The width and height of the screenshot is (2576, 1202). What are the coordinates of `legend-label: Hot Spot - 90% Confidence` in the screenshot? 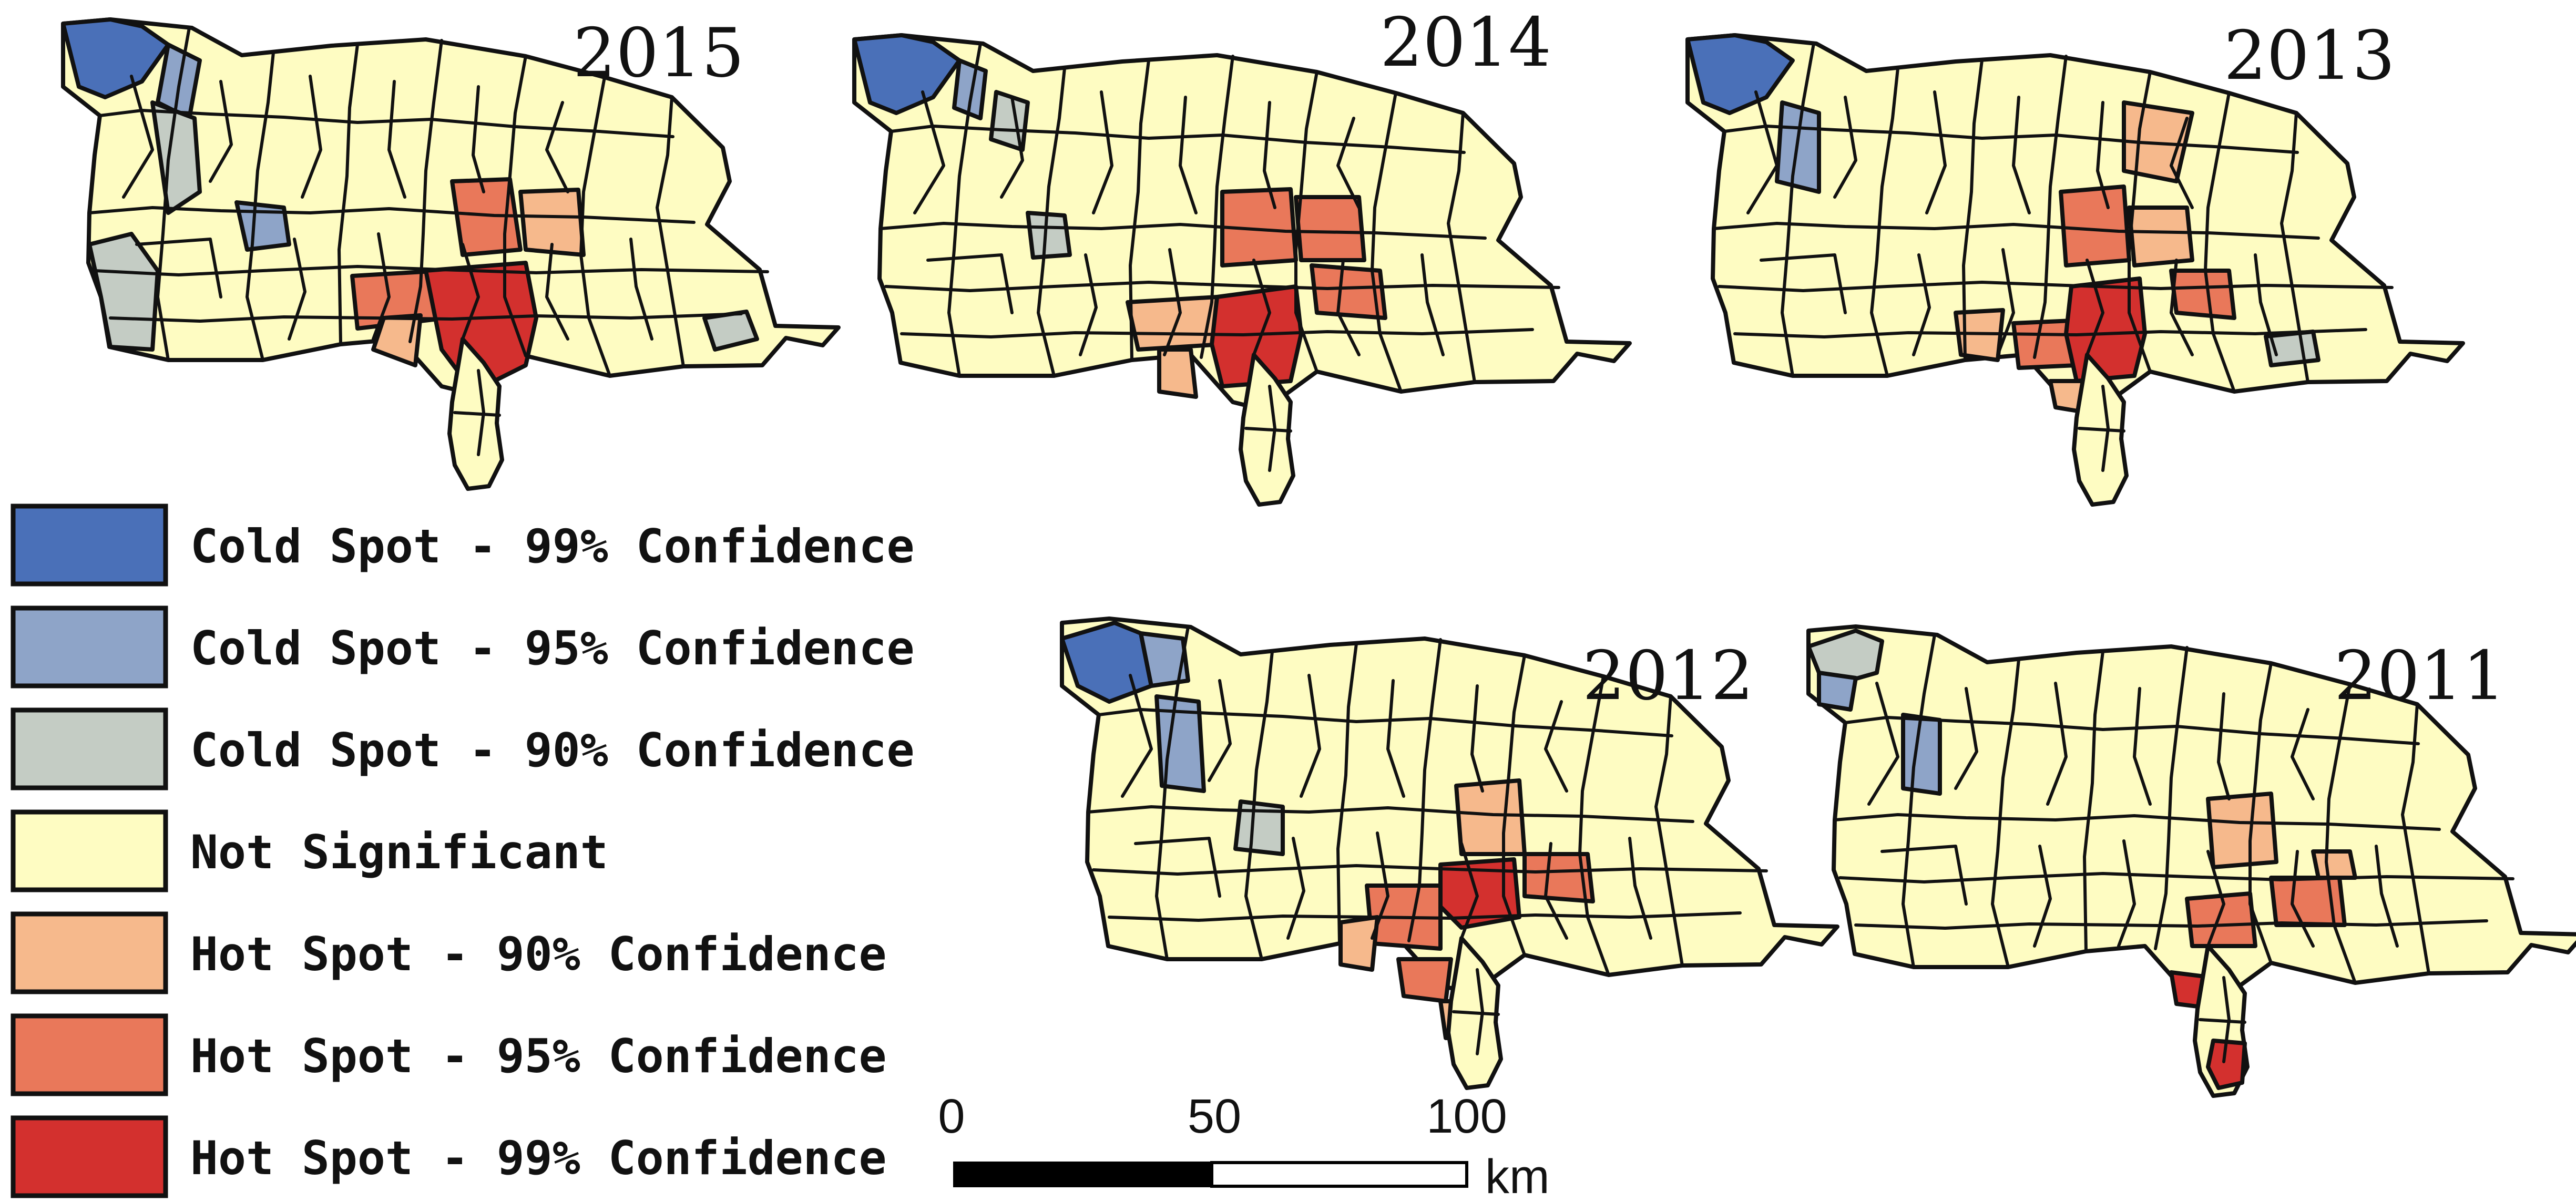 It's located at (538, 954).